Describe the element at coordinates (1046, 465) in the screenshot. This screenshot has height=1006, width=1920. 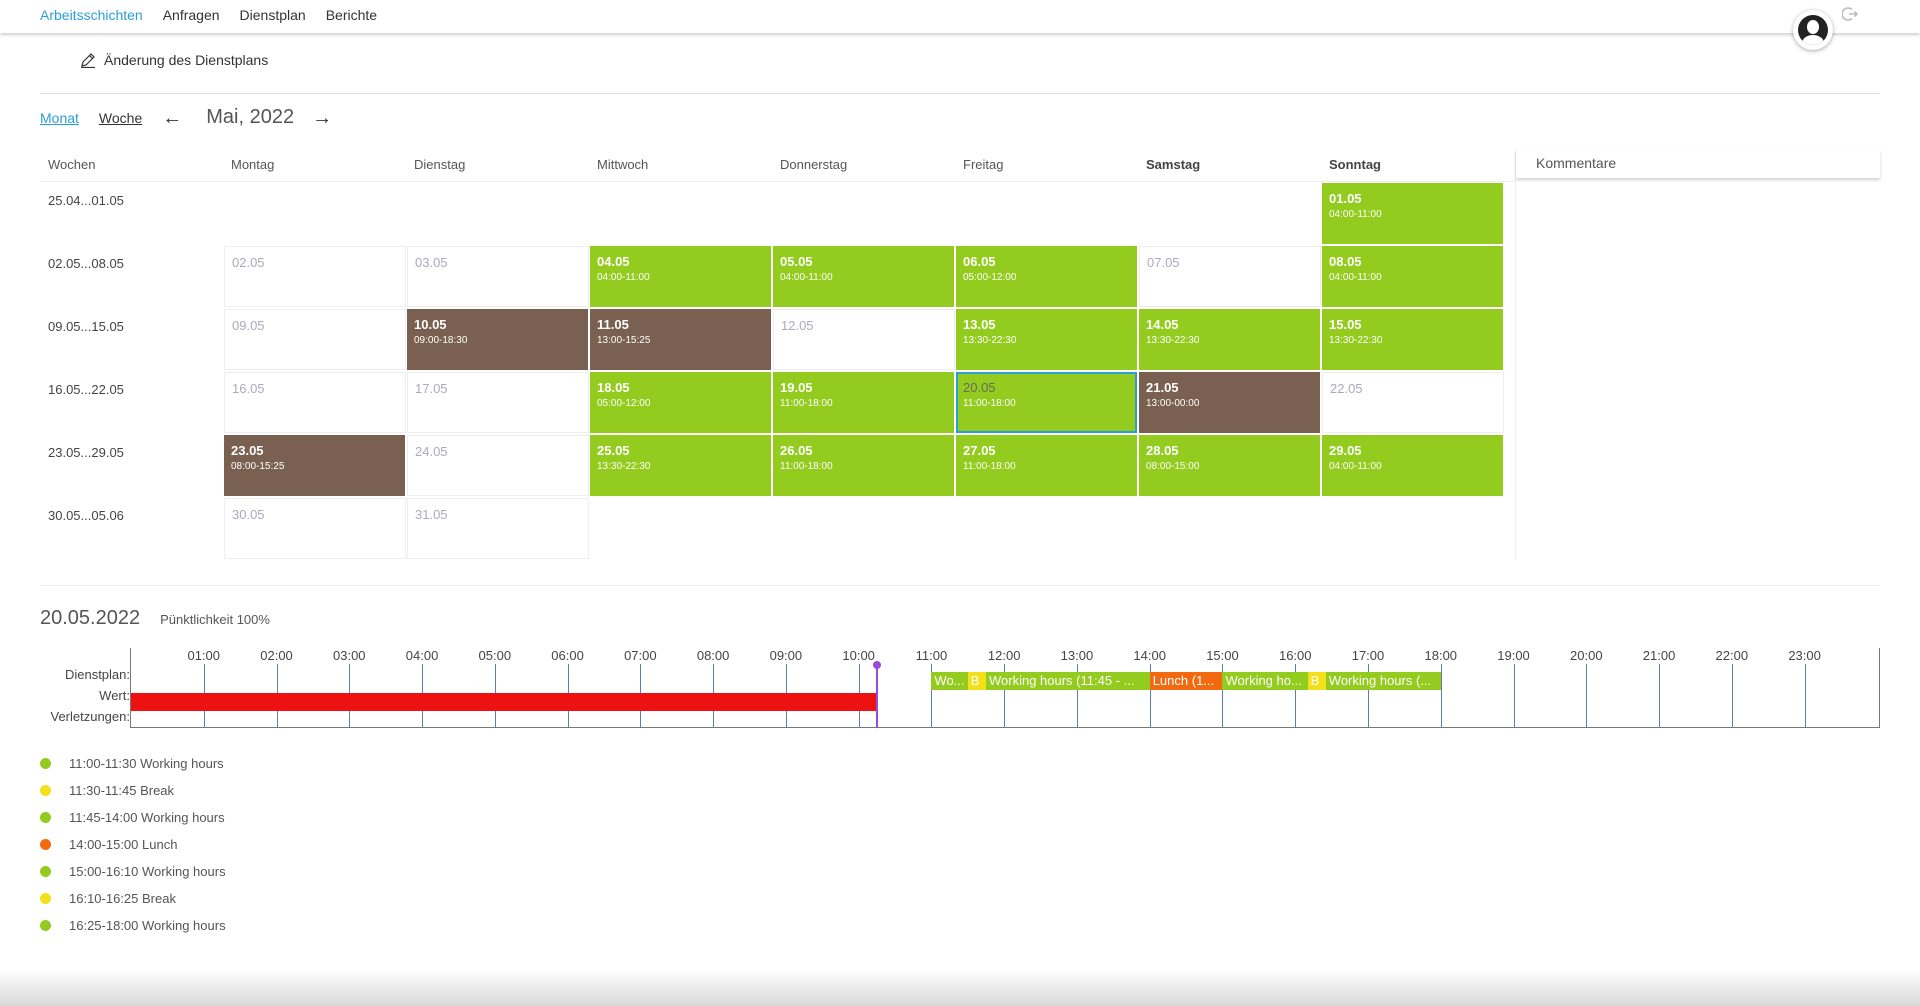
I see `calendar-day-cell: 27.05 11:00-18:00` at that location.